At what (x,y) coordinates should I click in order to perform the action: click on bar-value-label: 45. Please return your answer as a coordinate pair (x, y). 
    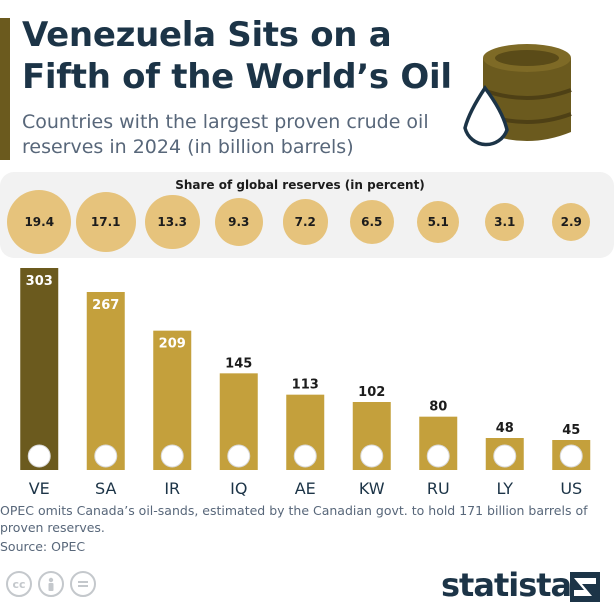
    Looking at the image, I should click on (571, 430).